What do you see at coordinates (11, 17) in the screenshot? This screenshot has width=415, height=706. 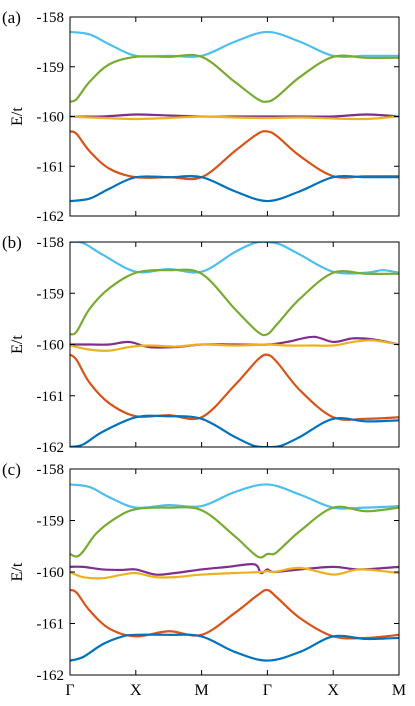 I see `panel-label: (a)` at bounding box center [11, 17].